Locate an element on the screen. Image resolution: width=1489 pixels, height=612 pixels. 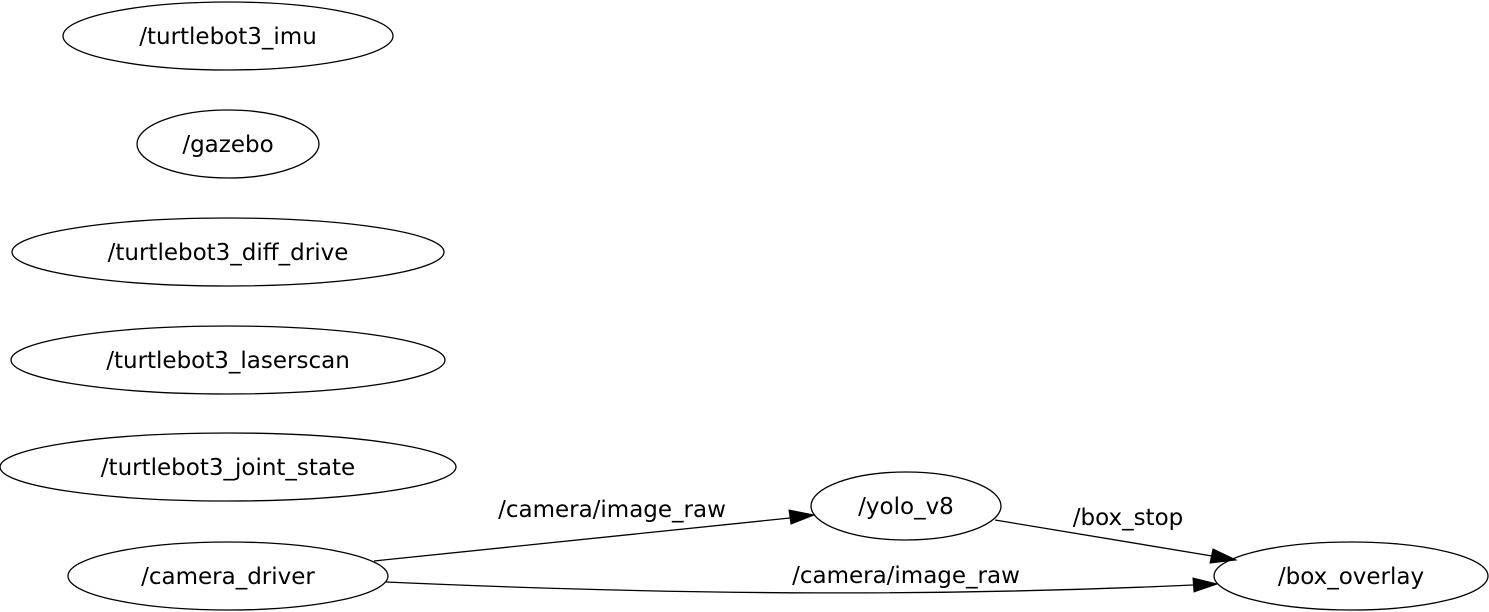
node-label: /turtlebot3_laserscan is located at coordinates (228, 361).